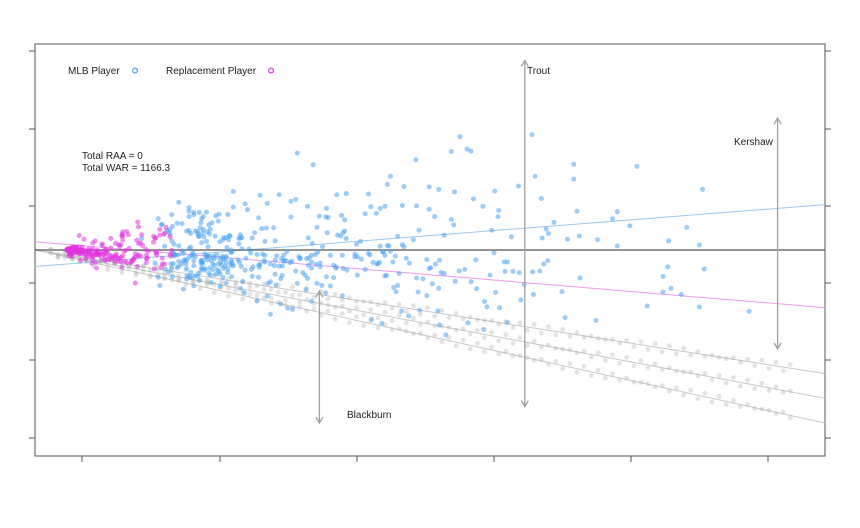 The width and height of the screenshot is (860, 528). I want to click on legend: MLB Player Replacement Player, so click(171, 71).